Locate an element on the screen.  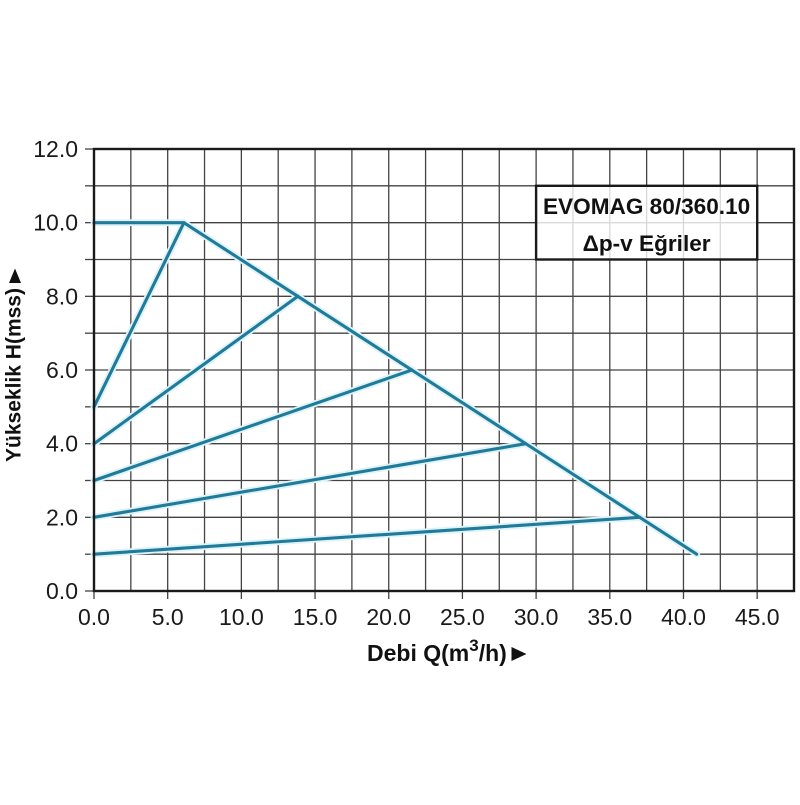
svg-text: 35.0 is located at coordinates (609, 617).